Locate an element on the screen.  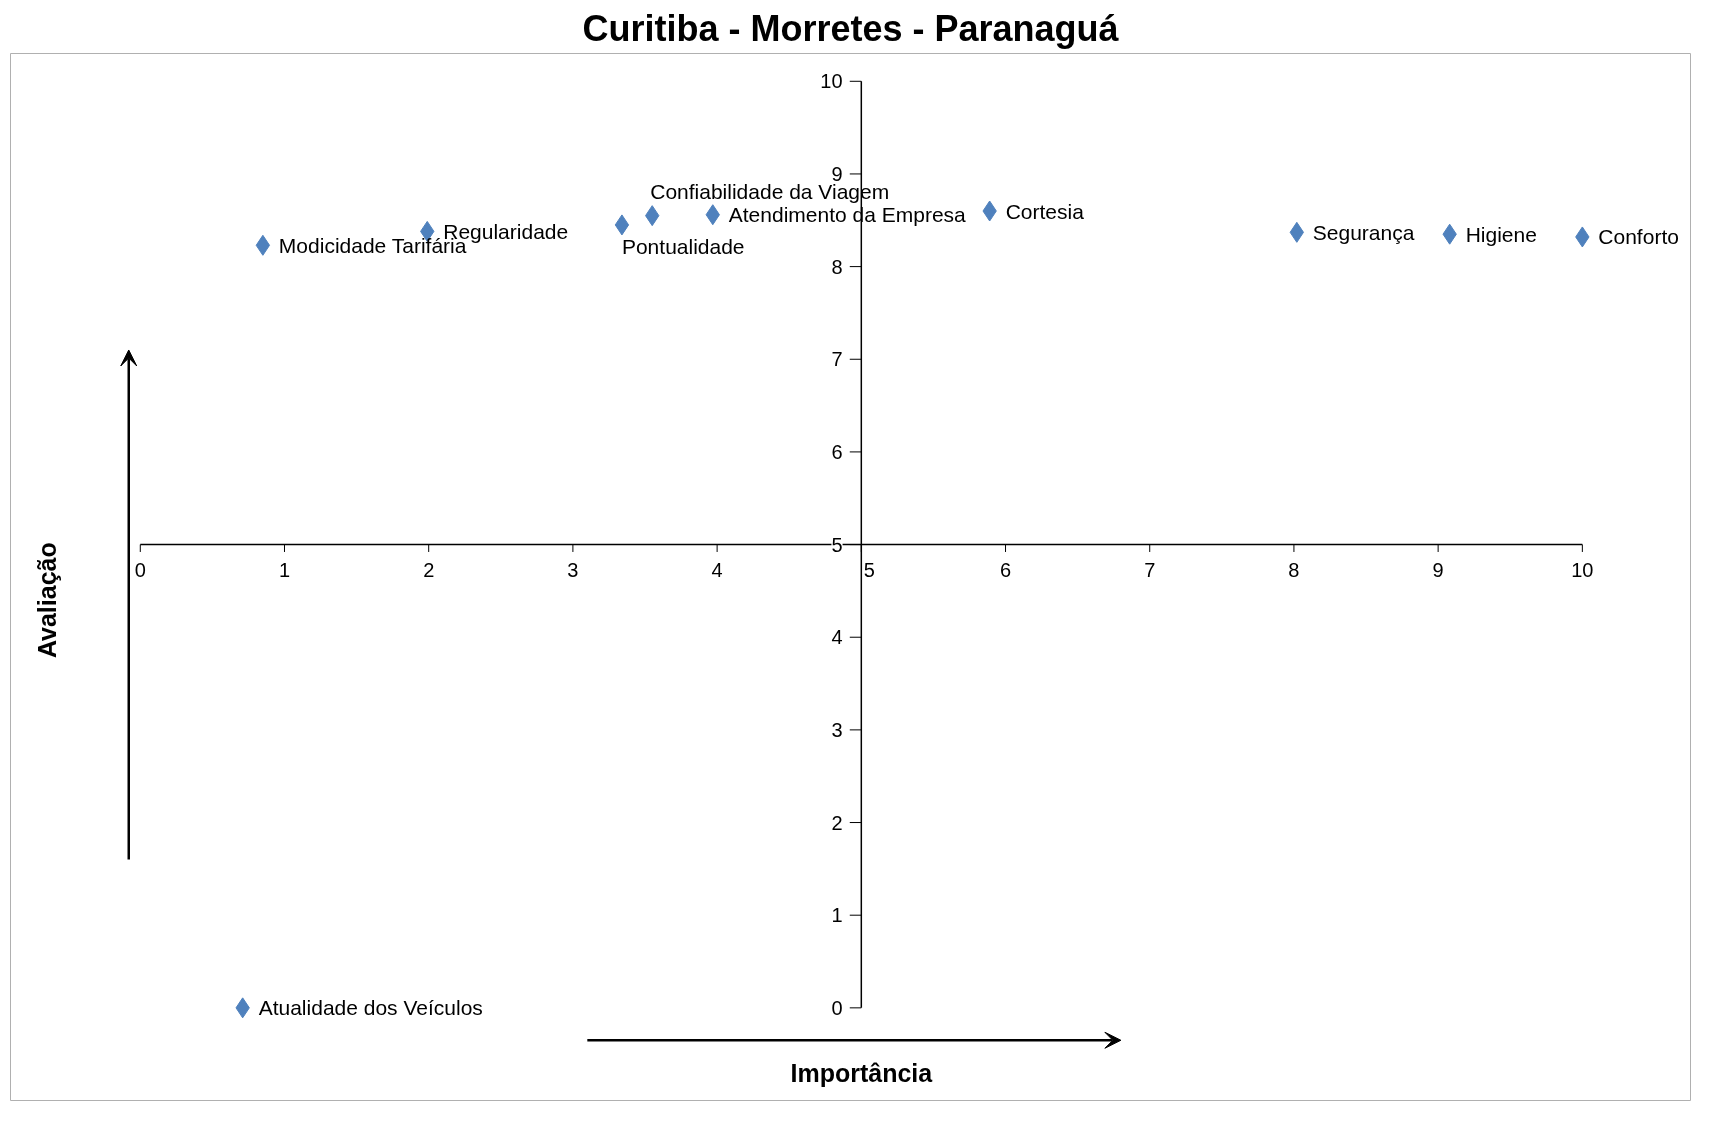
x-tick-label: 8 is located at coordinates (1294, 570).